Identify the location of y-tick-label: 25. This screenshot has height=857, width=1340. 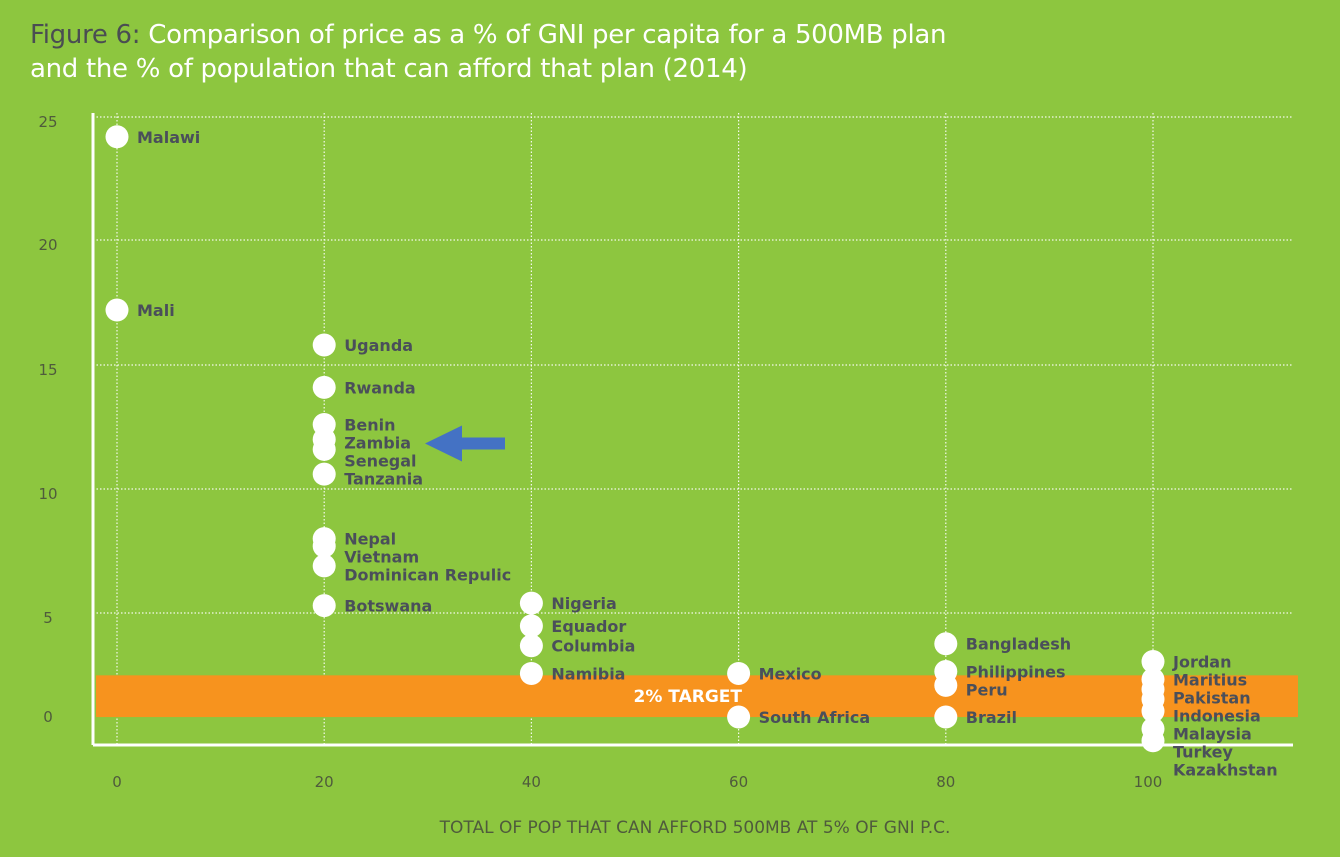
(47, 122).